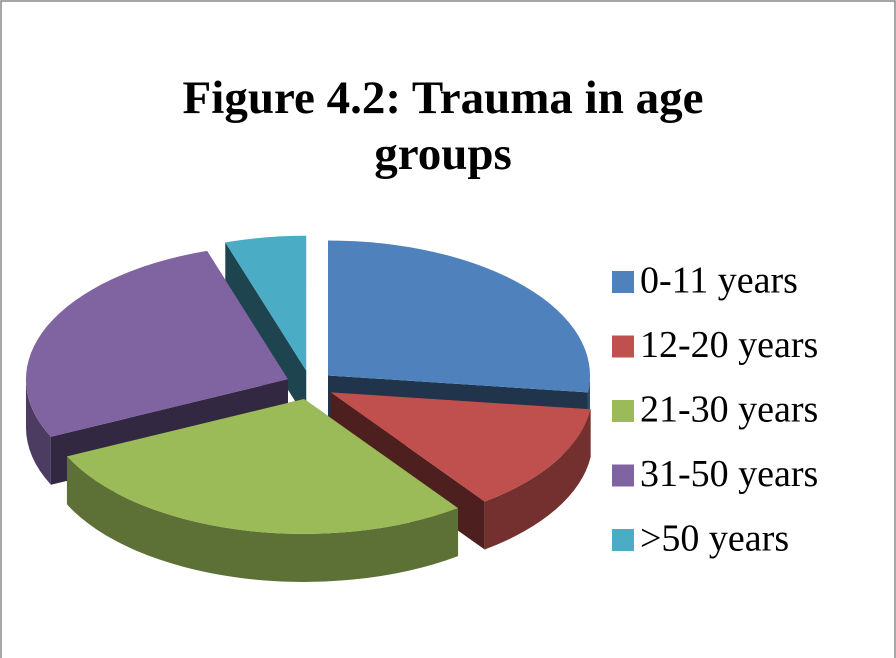 Image resolution: width=896 pixels, height=658 pixels. What do you see at coordinates (719, 281) in the screenshot?
I see `legend-label: 0-11 years` at bounding box center [719, 281].